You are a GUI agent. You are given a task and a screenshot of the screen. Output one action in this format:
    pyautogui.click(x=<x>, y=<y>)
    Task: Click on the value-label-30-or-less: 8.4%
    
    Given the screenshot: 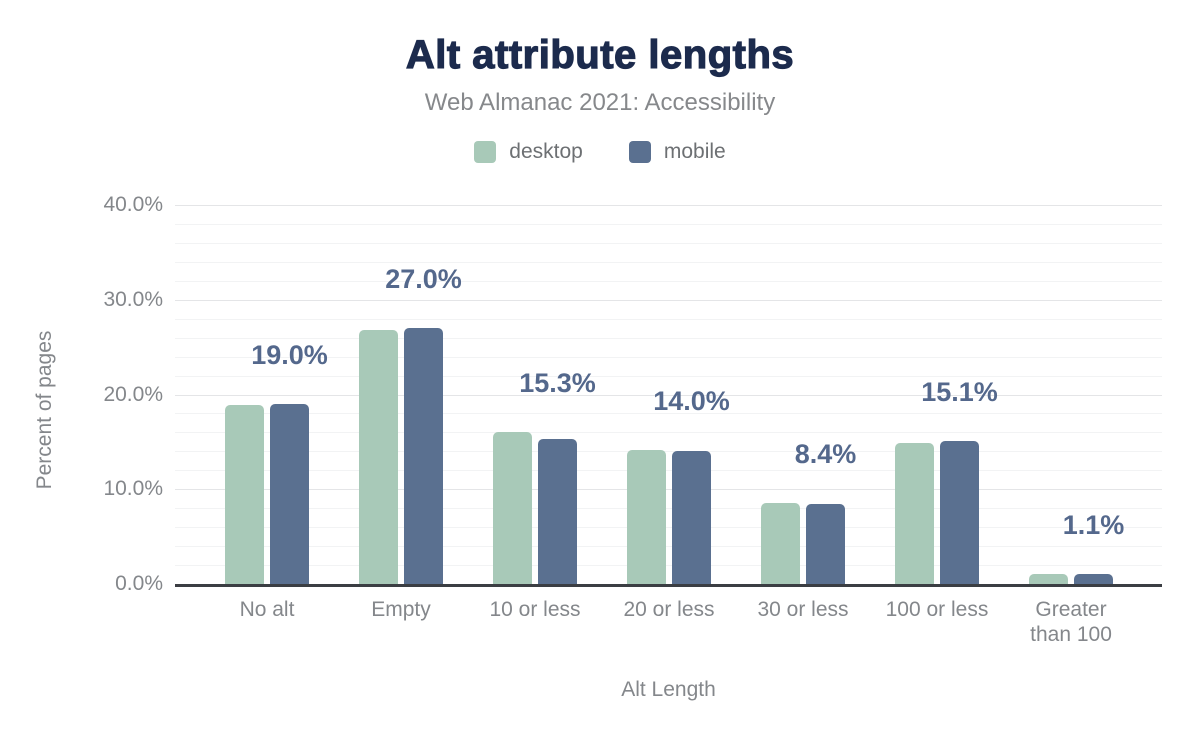 What is the action you would take?
    pyautogui.click(x=825, y=454)
    